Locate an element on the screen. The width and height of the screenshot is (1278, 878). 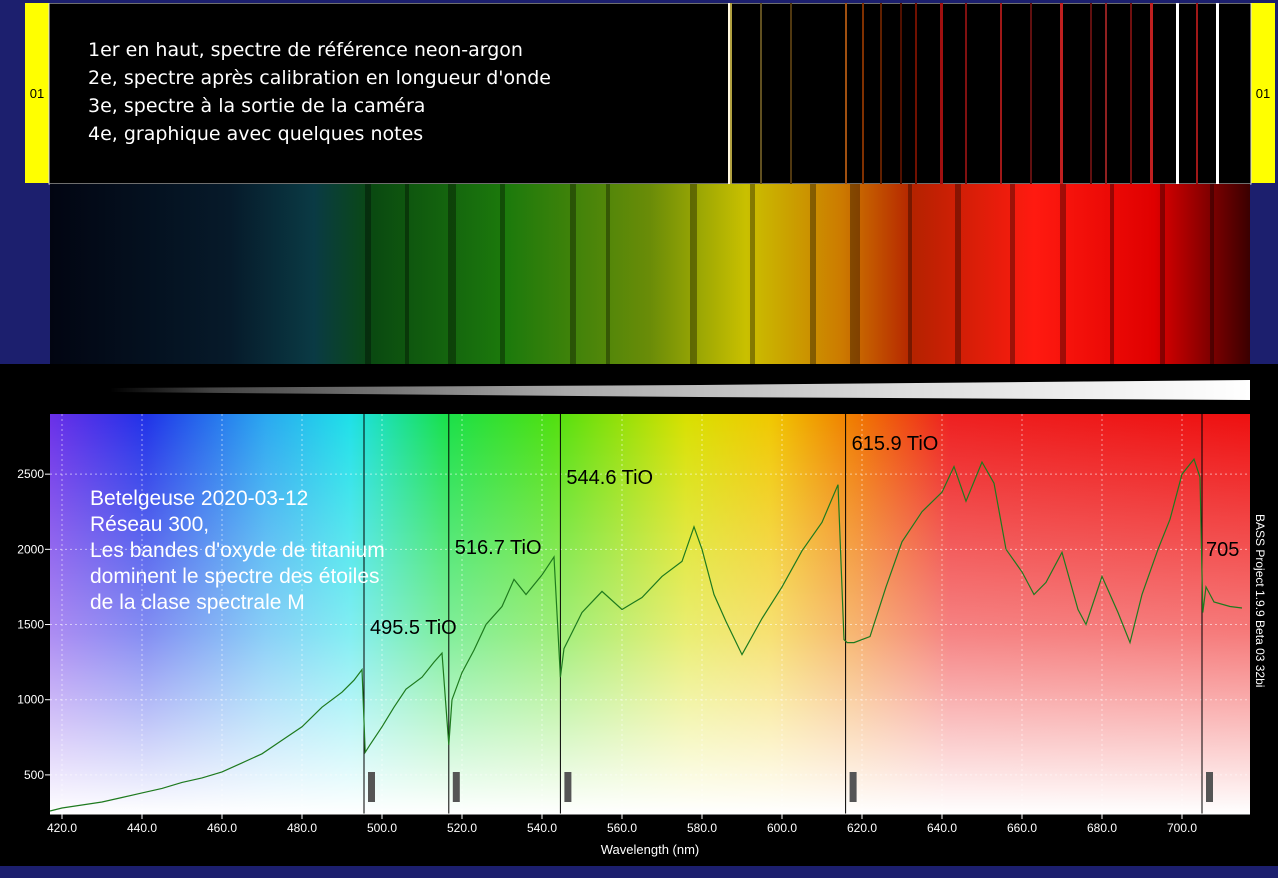
frame-marker-right: 01 is located at coordinates (1263, 93).